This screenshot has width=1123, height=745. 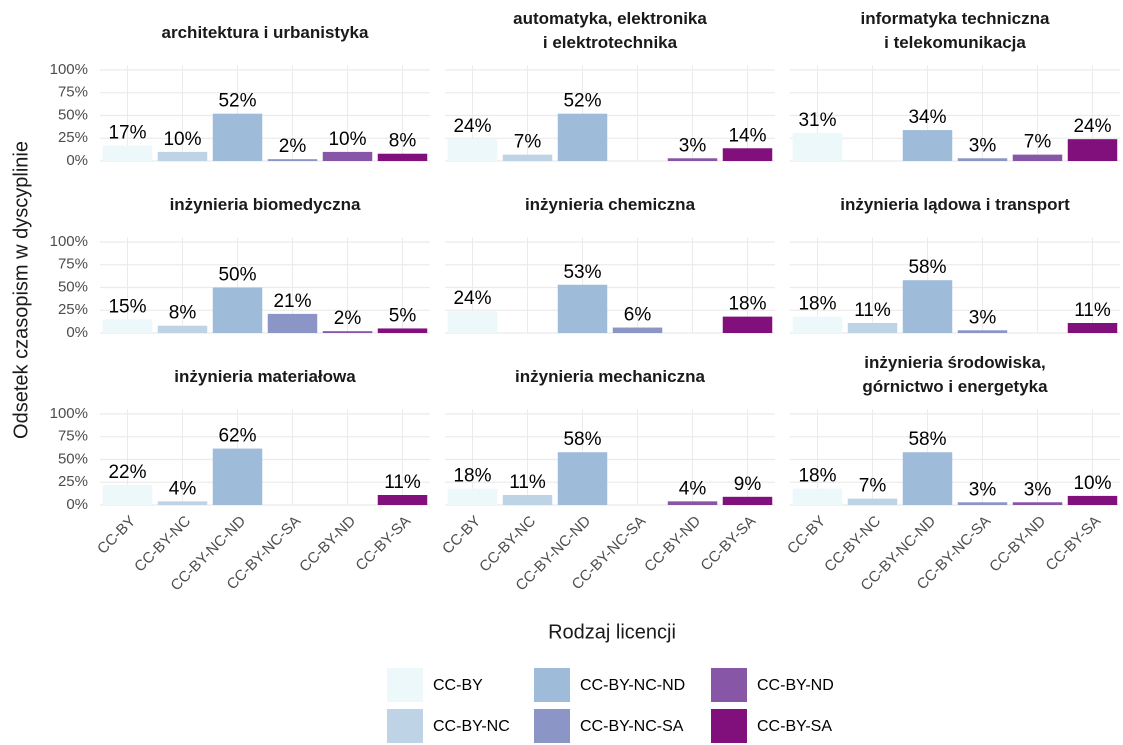 What do you see at coordinates (292, 301) in the screenshot?
I see `value-label: 21%` at bounding box center [292, 301].